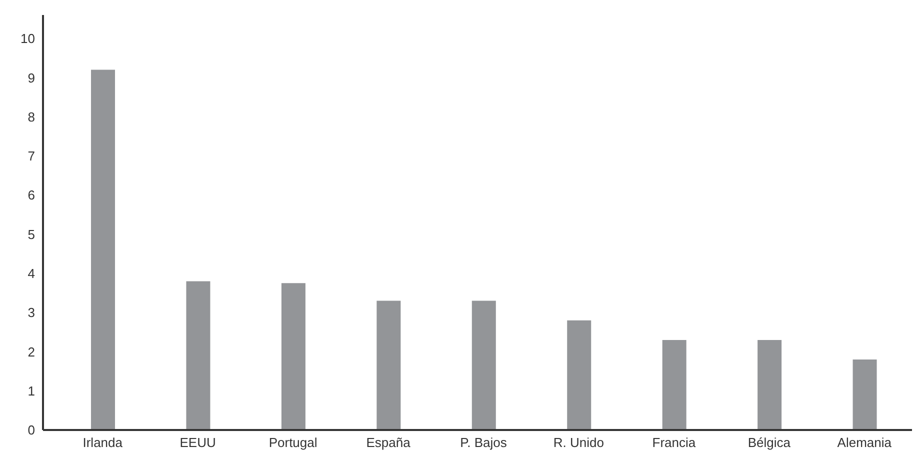 Image resolution: width=915 pixels, height=464 pixels. What do you see at coordinates (103, 442) in the screenshot?
I see `x-tick-label: Irlanda` at bounding box center [103, 442].